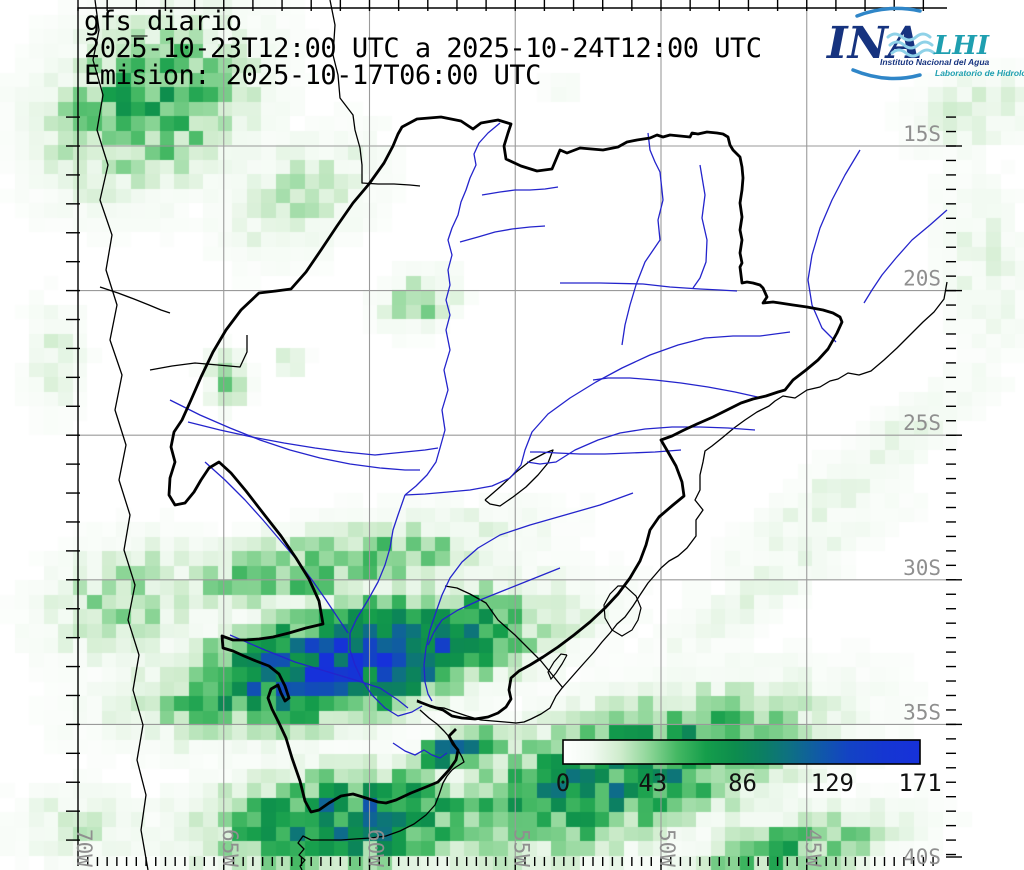 Image resolution: width=1024 pixels, height=870 pixels. I want to click on logo-arc-top-icon, so click(888, 12).